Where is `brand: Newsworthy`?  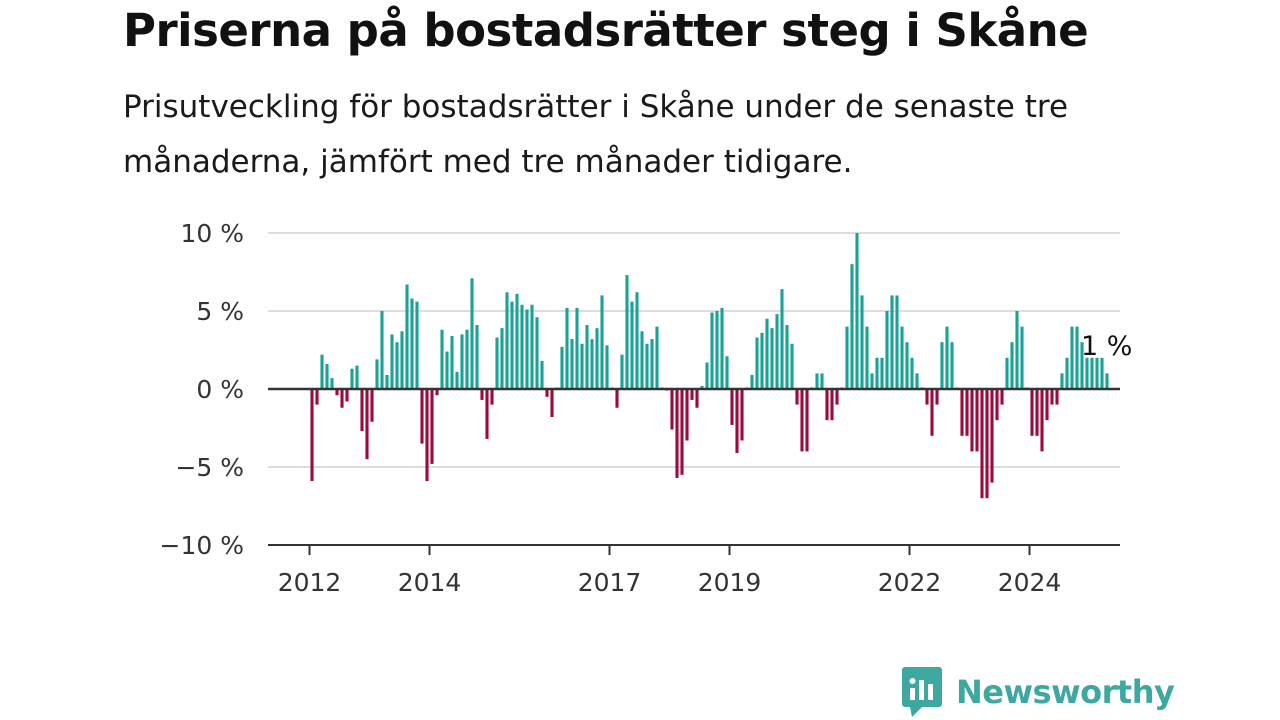
brand: Newsworthy is located at coordinates (1038, 692).